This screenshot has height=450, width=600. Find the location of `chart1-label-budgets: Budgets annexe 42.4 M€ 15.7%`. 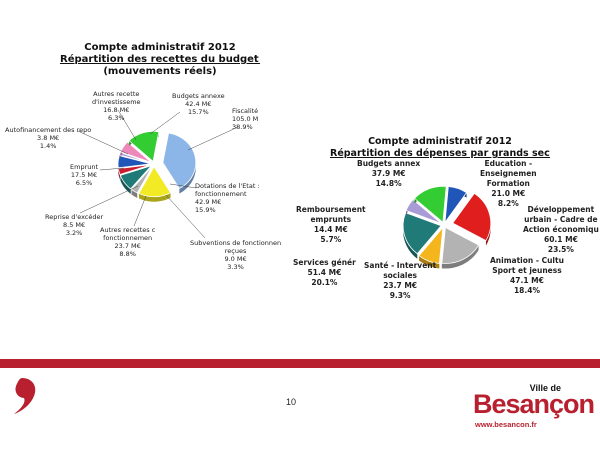

chart1-label-budgets: Budgets annexe 42.4 M€ 15.7% is located at coordinates (198, 104).